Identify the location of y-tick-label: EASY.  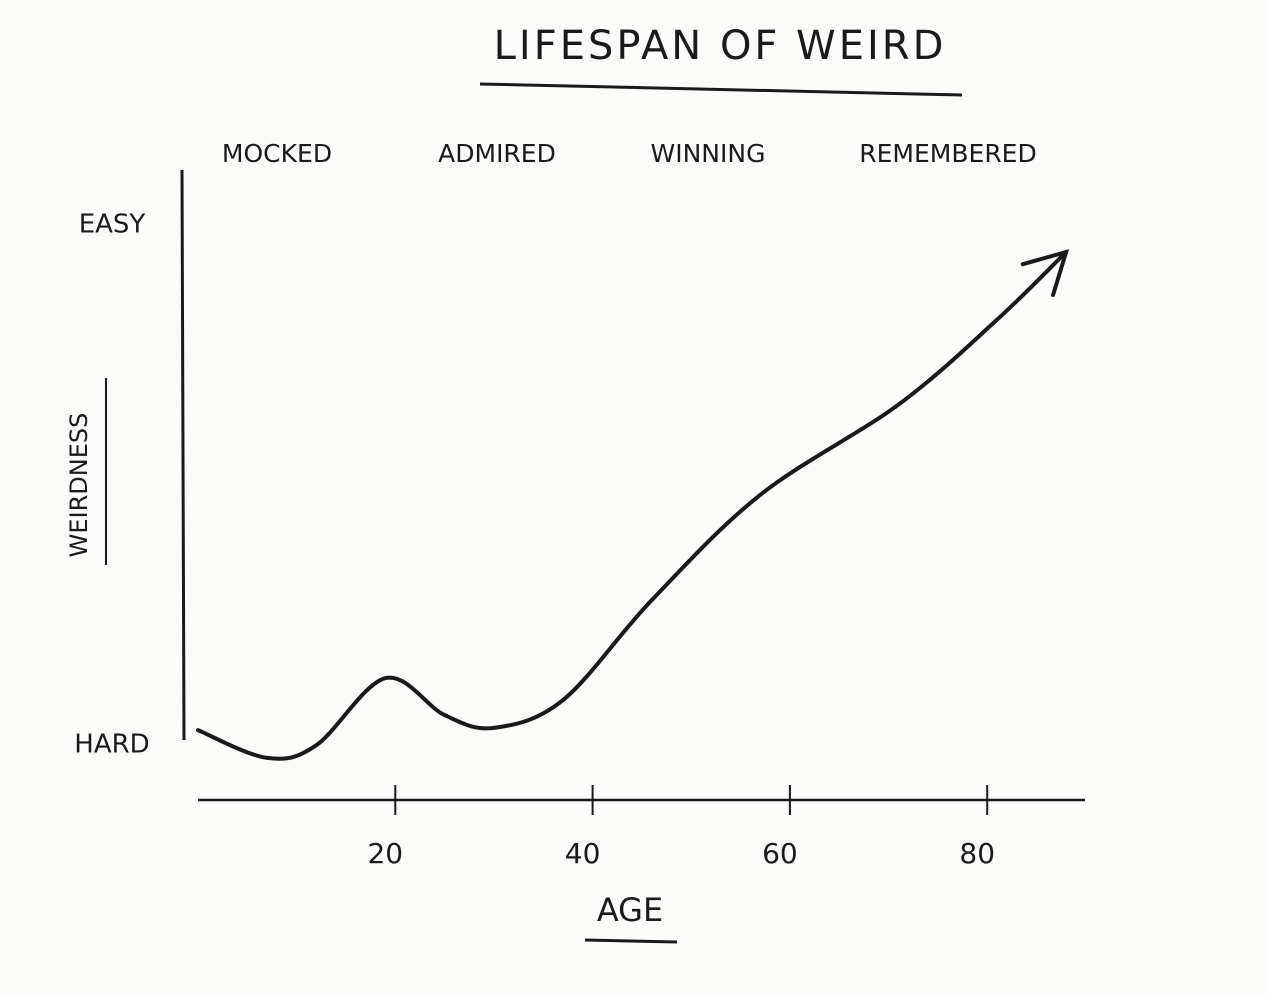
(112, 224).